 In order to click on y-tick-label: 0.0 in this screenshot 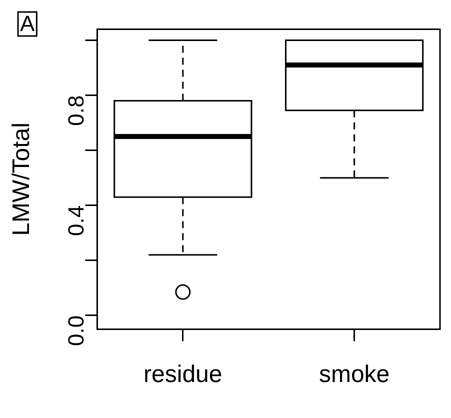, I will do `click(75, 330)`.